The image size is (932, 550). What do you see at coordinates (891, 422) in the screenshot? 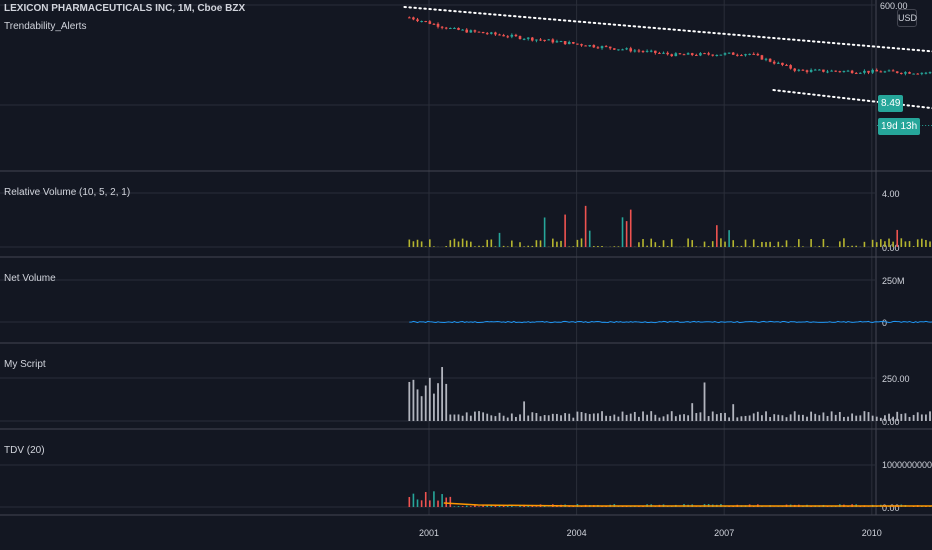
I see `myscript-tick-zero: 0.00` at bounding box center [891, 422].